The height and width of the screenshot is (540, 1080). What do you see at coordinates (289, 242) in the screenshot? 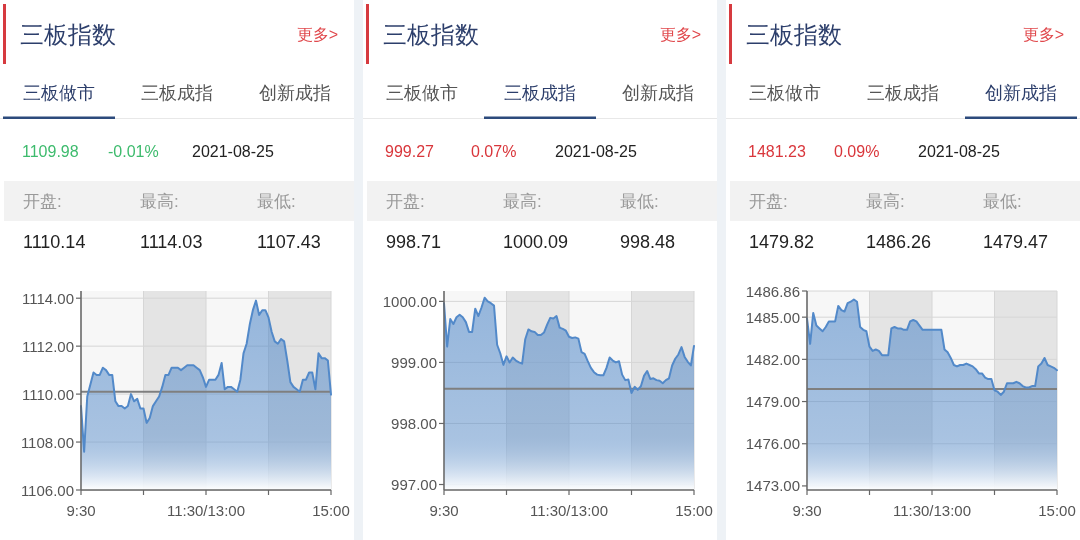
I see `annotation: 1107.43` at bounding box center [289, 242].